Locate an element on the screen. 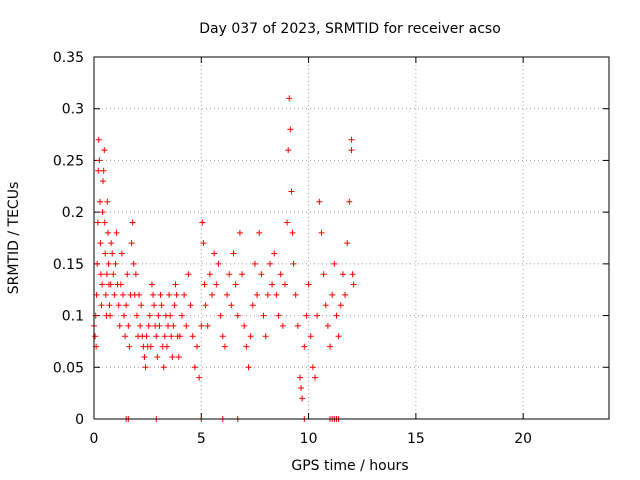 This screenshot has height=480, width=640. y-tick-label: 0 is located at coordinates (79, 420).